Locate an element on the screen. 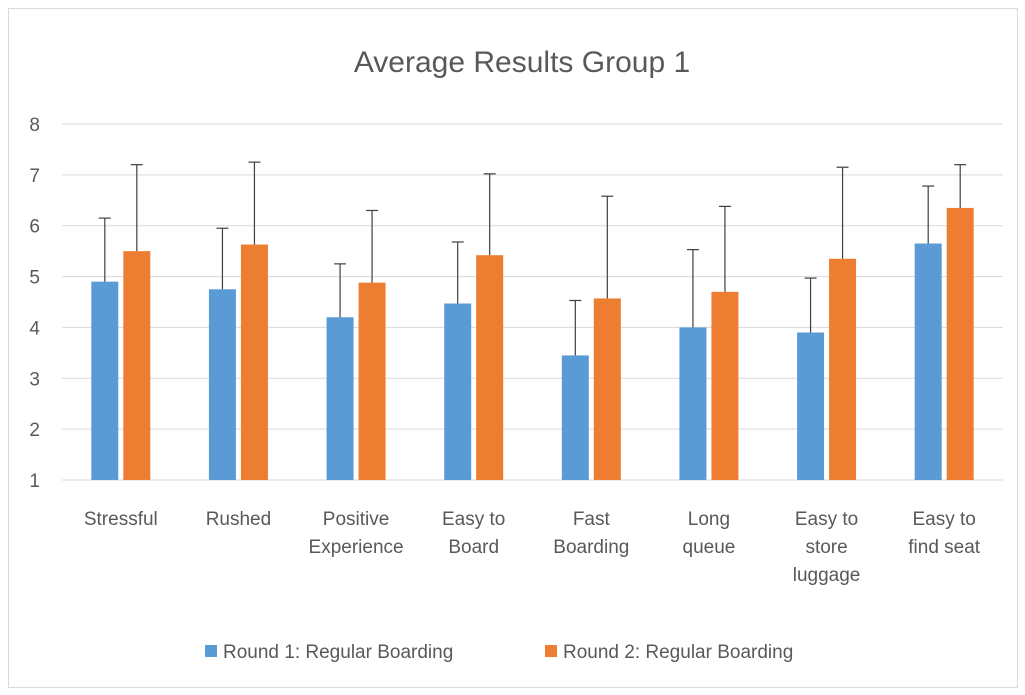 The width and height of the screenshot is (1025, 695). category-label: Easy to store luggage is located at coordinates (827, 547).